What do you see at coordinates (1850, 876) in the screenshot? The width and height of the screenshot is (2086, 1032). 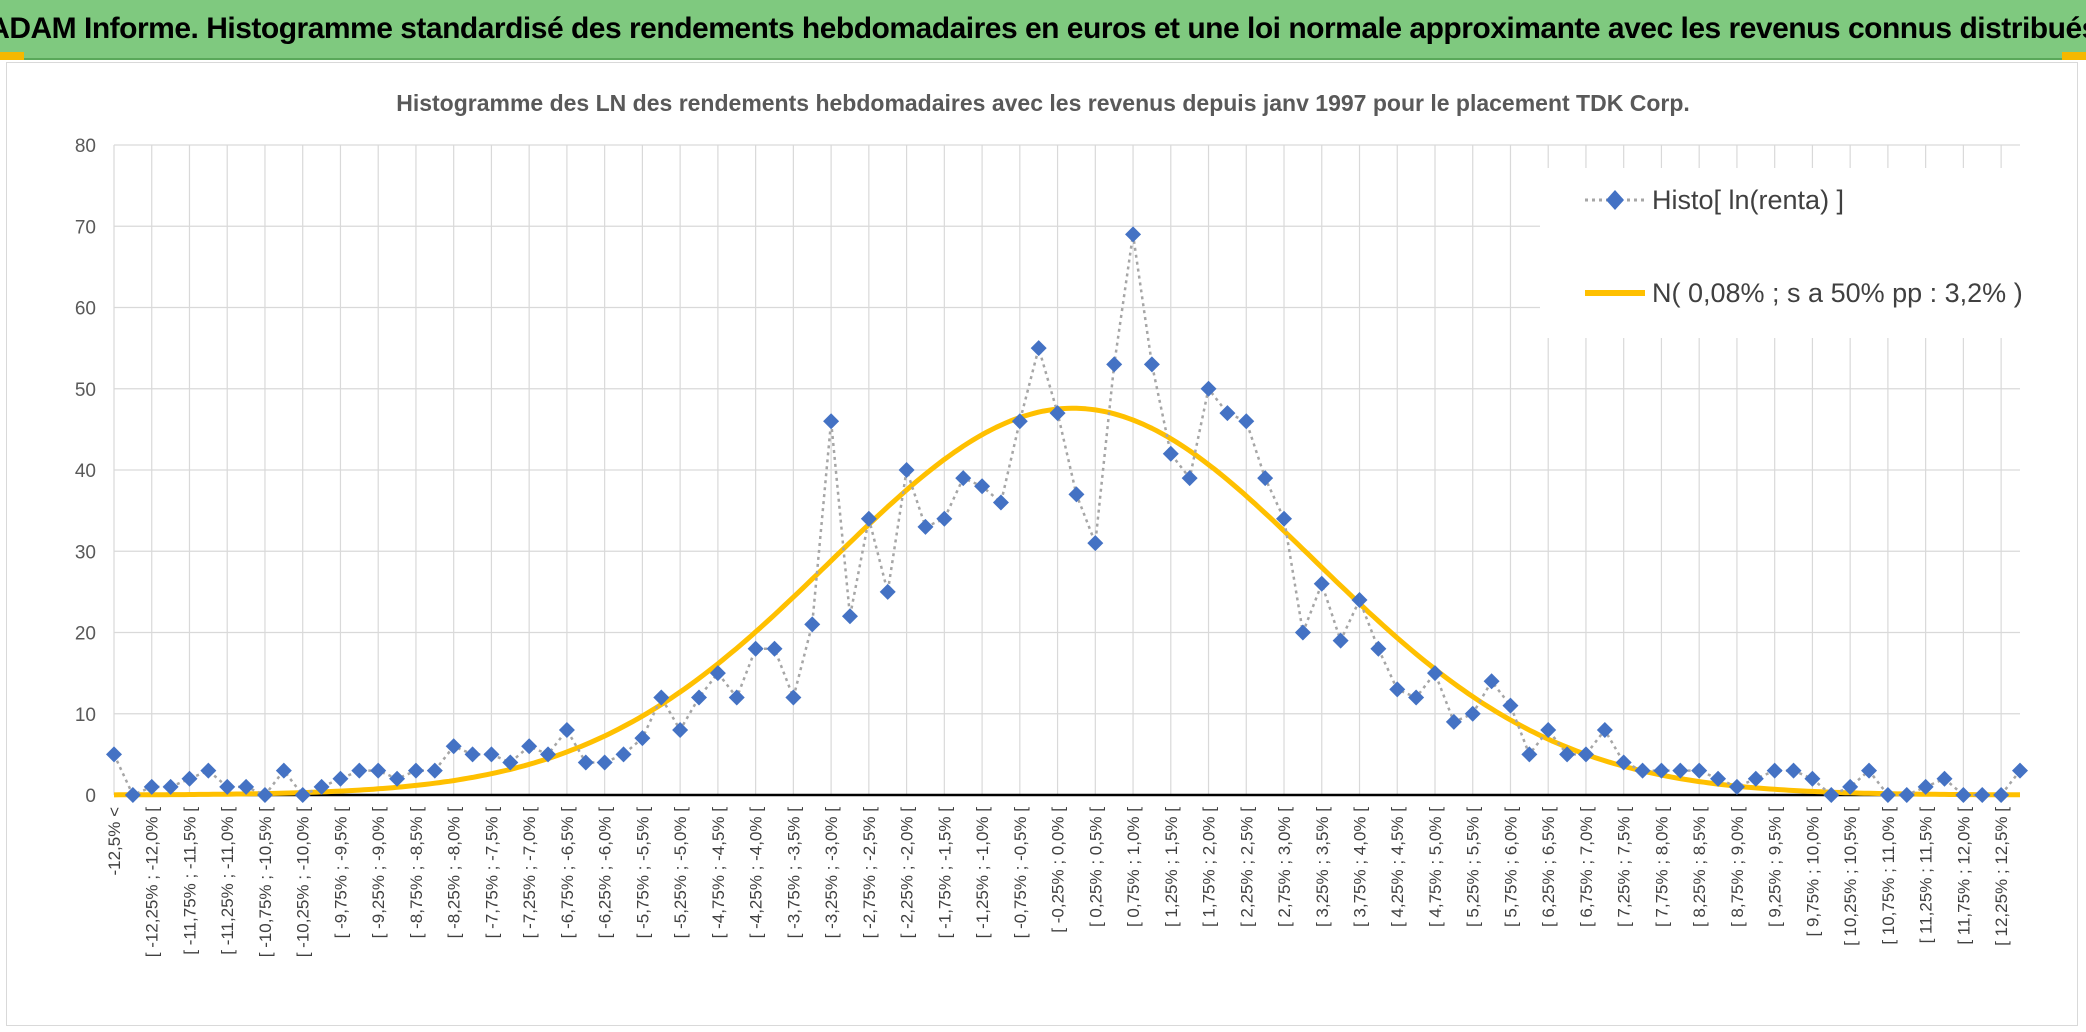 I see `x-tick-label: [ 10,25% ; 10,5% [` at bounding box center [1850, 876].